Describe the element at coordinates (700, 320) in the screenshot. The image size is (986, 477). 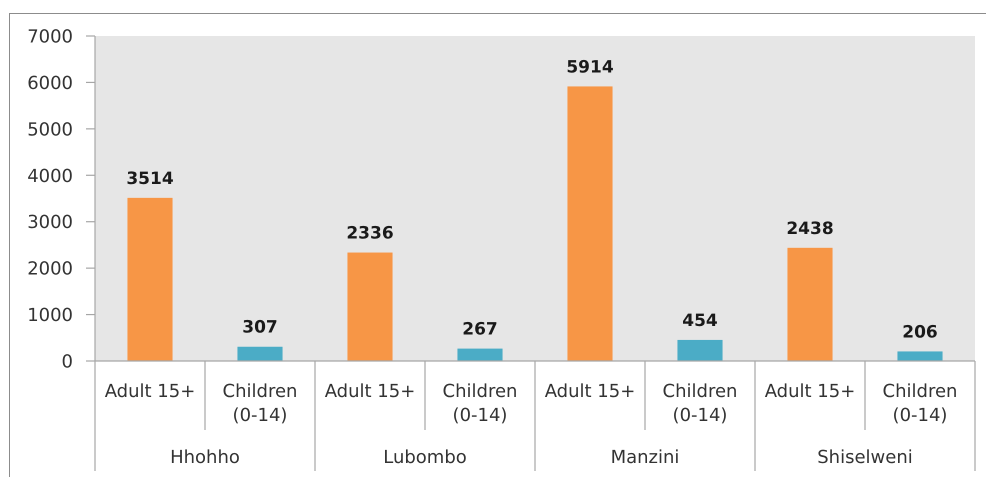
I see `data-label: 454` at that location.